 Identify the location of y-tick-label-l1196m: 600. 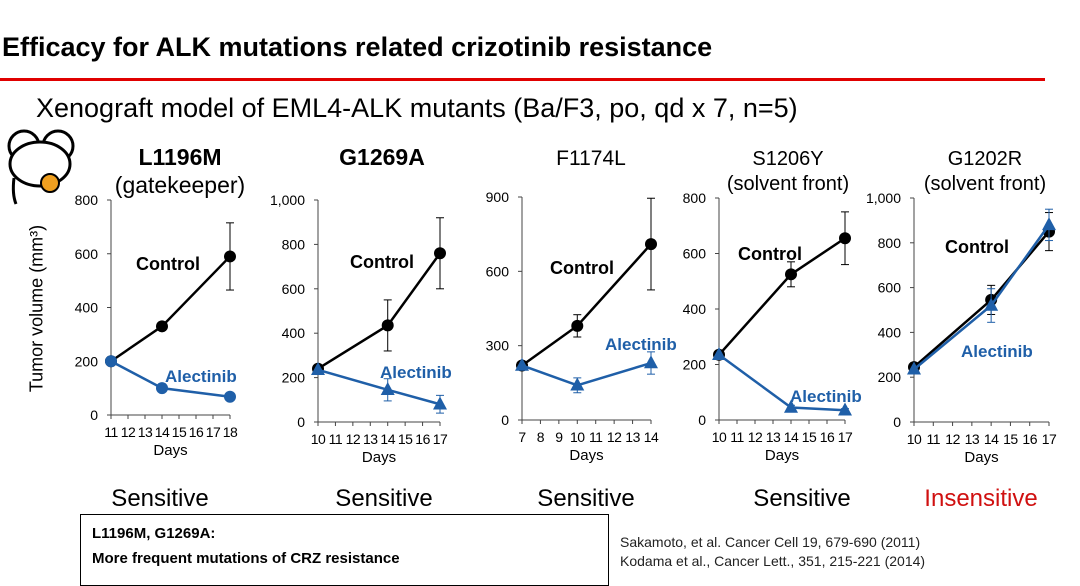
(87, 254).